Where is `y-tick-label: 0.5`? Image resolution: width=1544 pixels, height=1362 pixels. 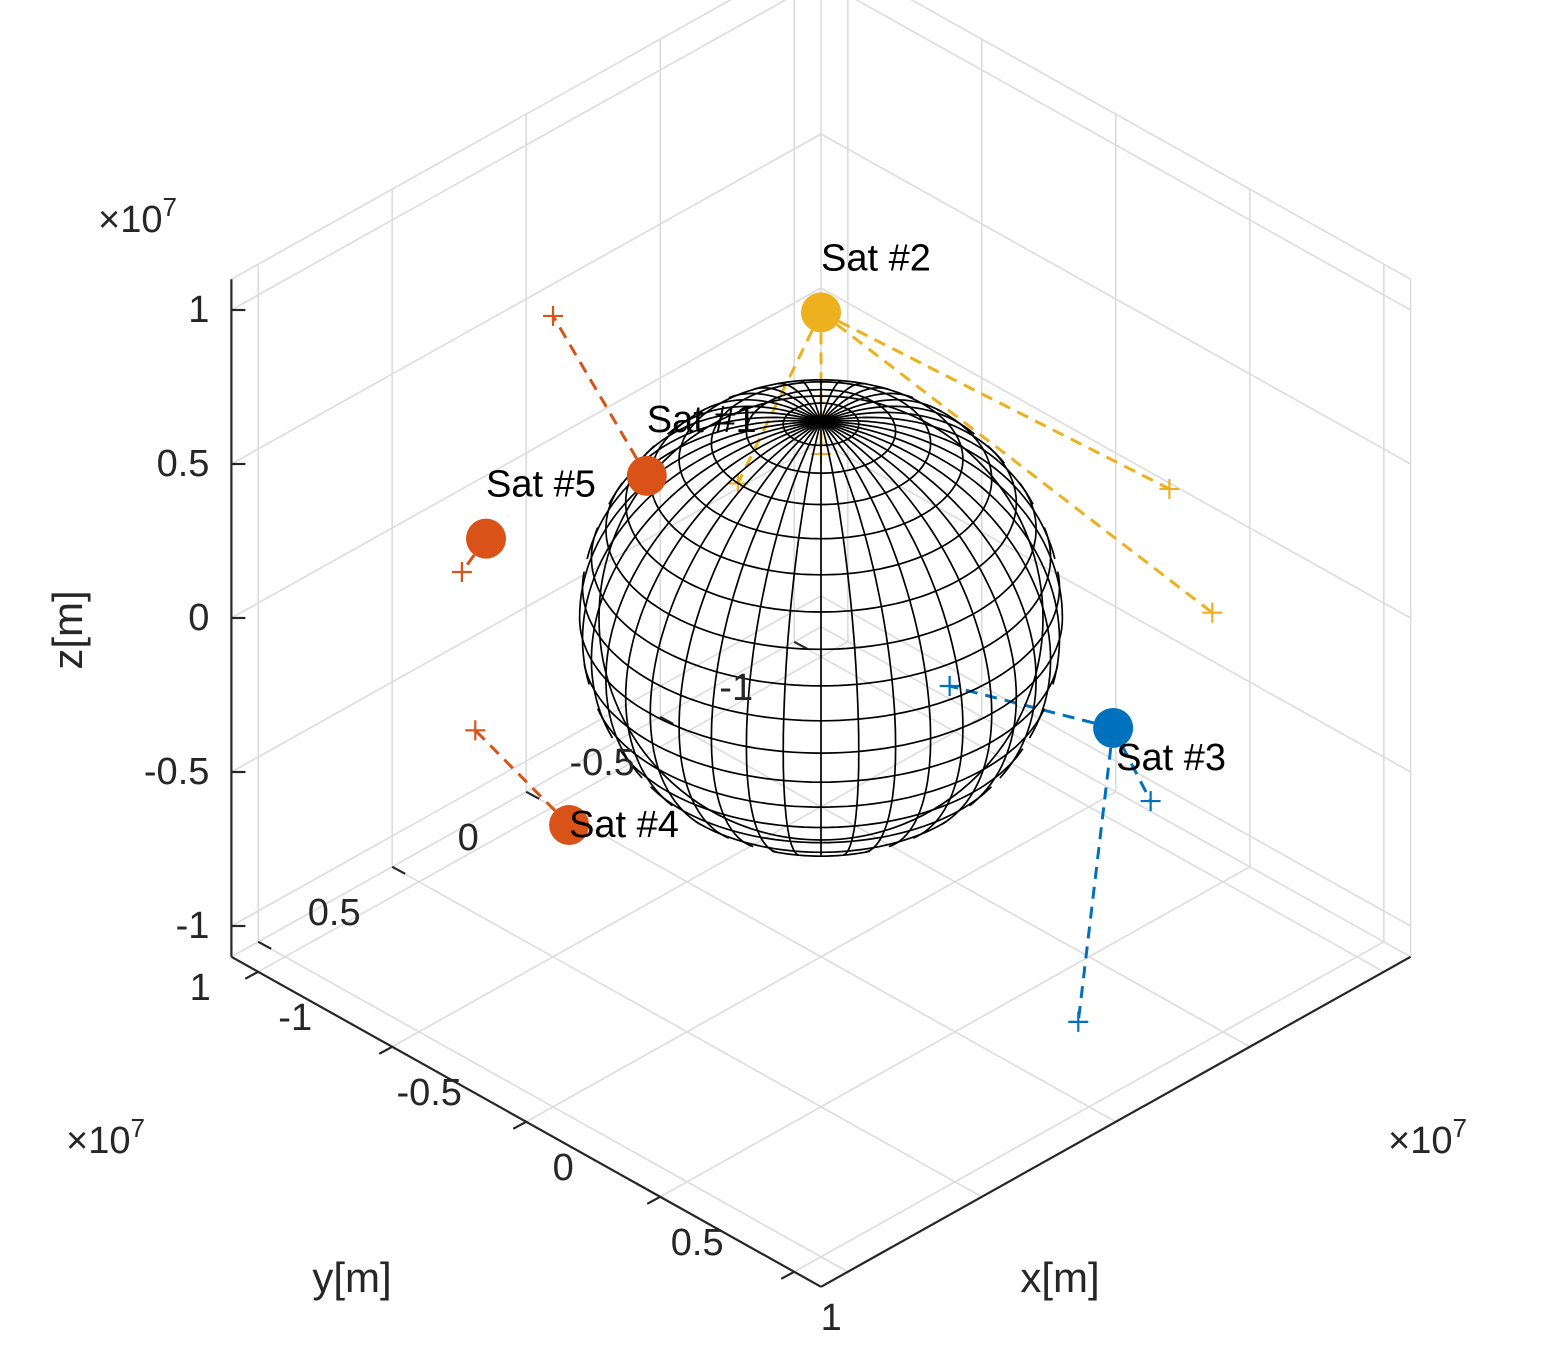
y-tick-label: 0.5 is located at coordinates (334, 913).